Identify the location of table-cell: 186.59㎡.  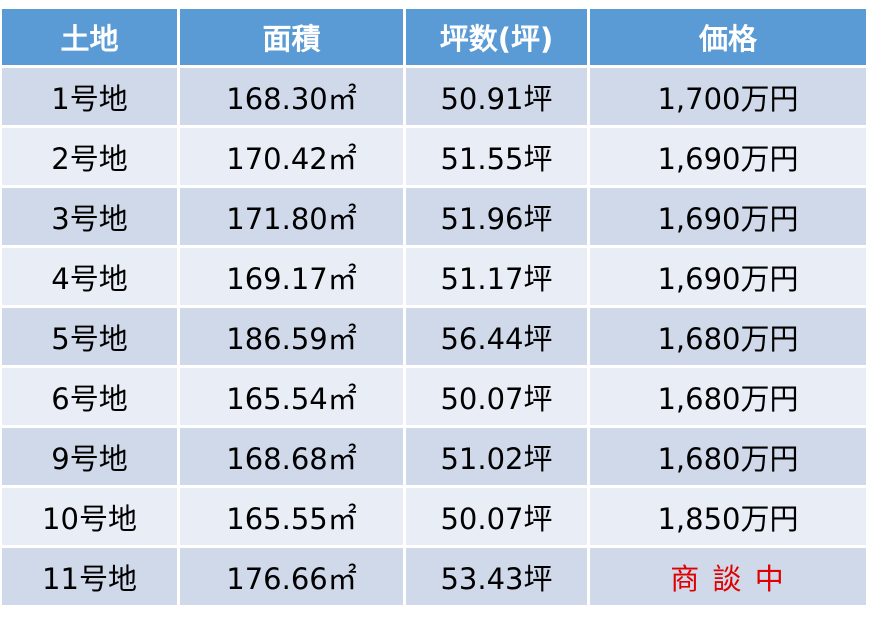
(291, 336).